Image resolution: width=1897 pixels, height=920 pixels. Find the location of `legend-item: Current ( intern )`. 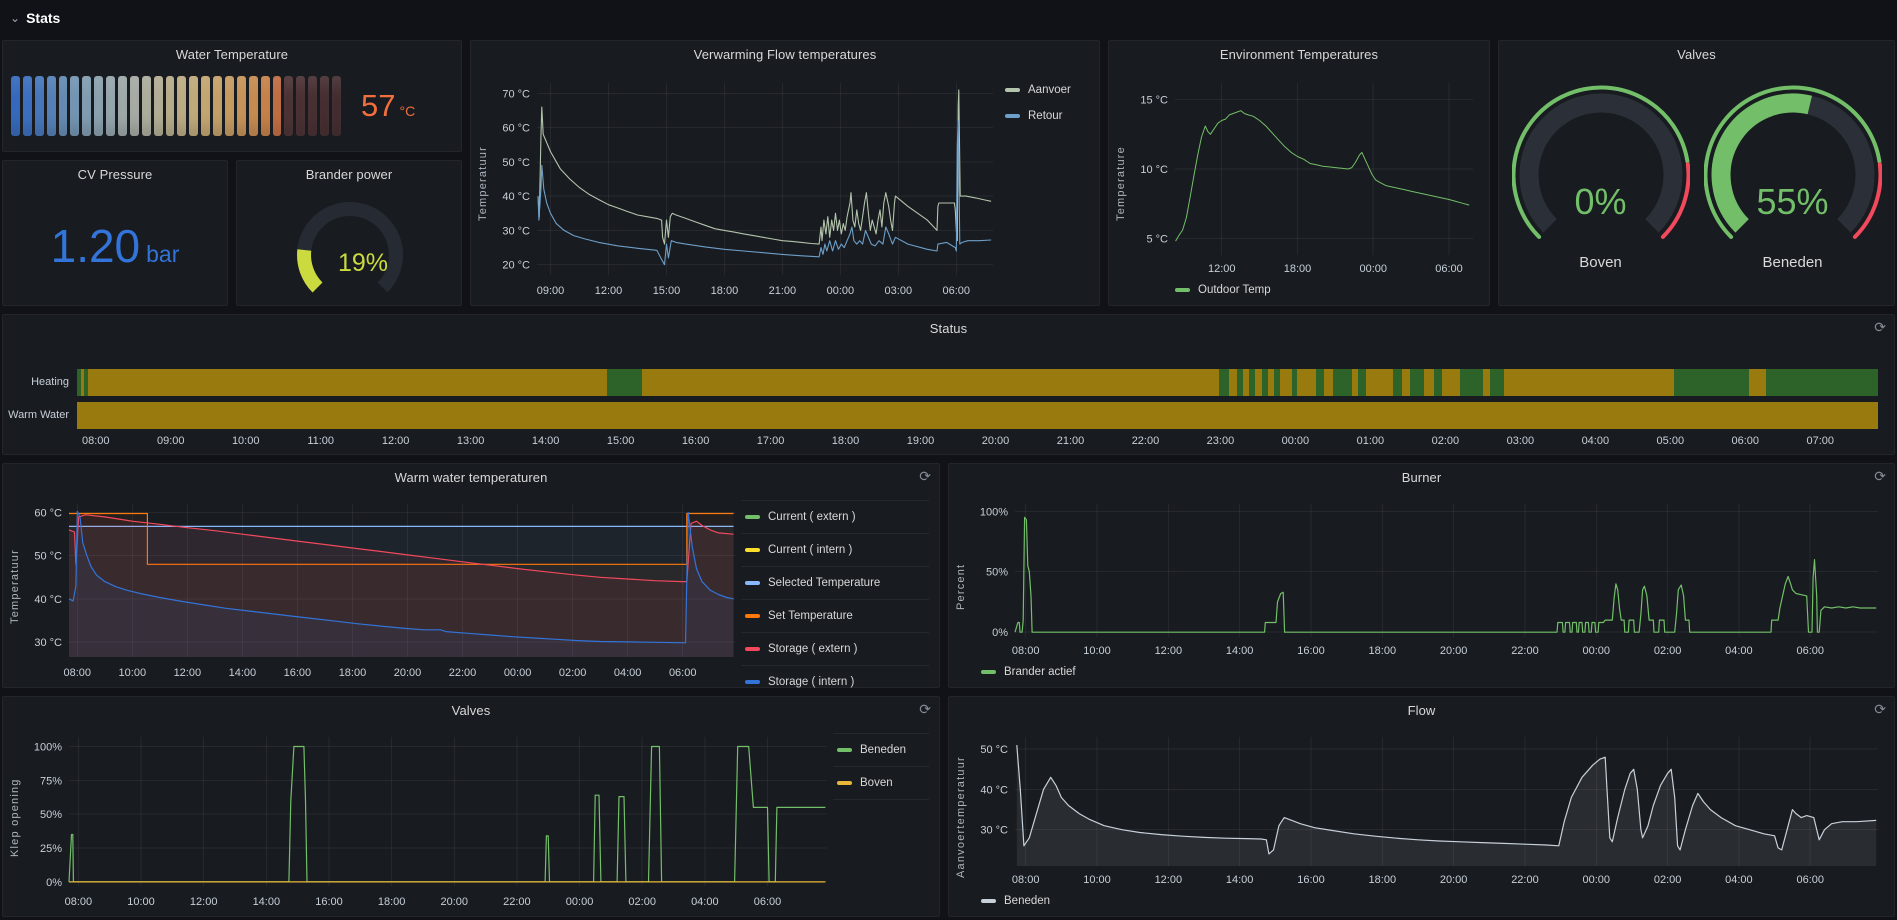

legend-item: Current ( intern ) is located at coordinates (835, 549).